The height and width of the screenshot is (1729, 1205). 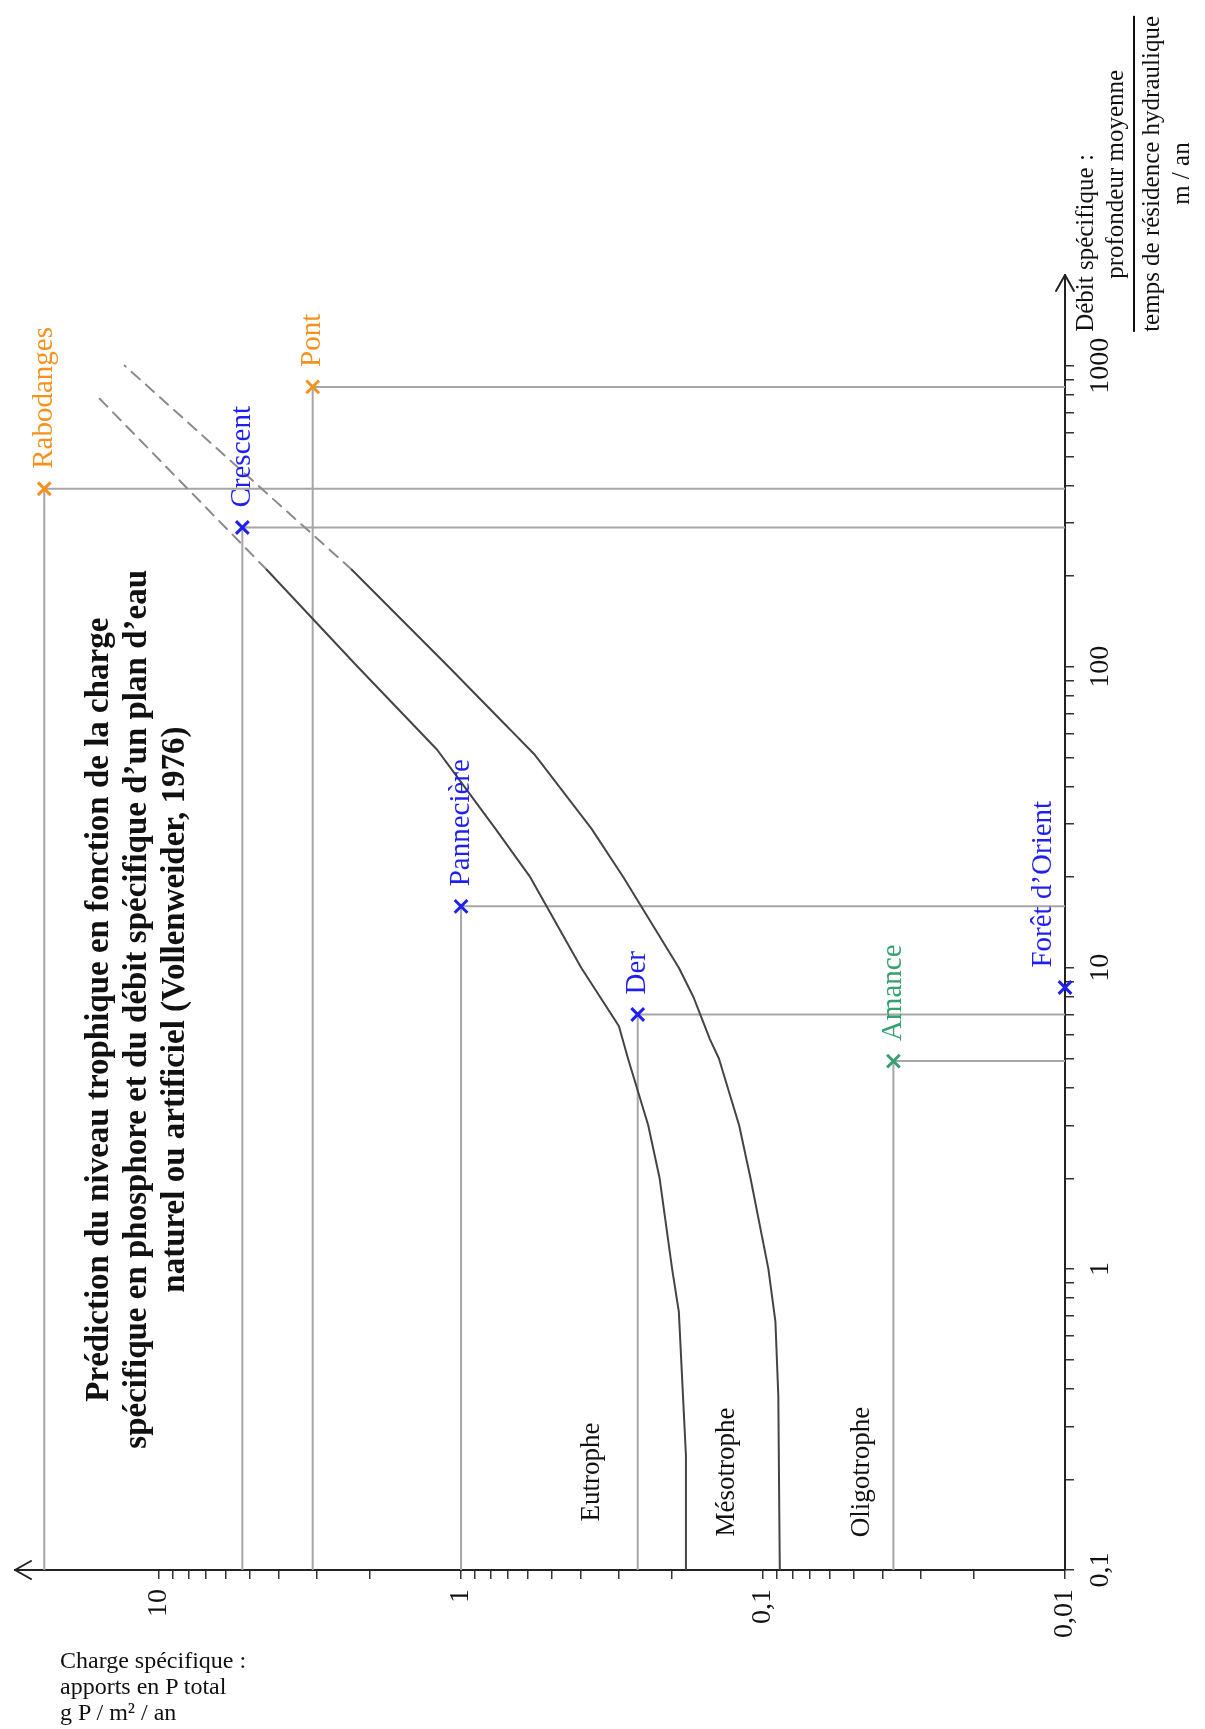 I want to click on x-axis-title: Charge spécifique : apports en P total g P / m² / an, so click(x=153, y=1686).